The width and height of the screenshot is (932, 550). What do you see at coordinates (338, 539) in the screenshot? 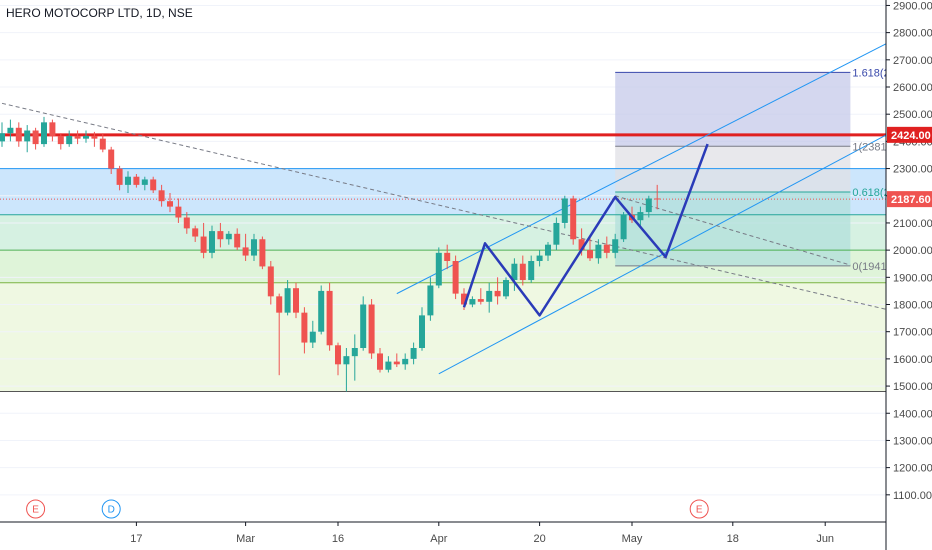
I see `x-tick-label-2: 16` at bounding box center [338, 539].